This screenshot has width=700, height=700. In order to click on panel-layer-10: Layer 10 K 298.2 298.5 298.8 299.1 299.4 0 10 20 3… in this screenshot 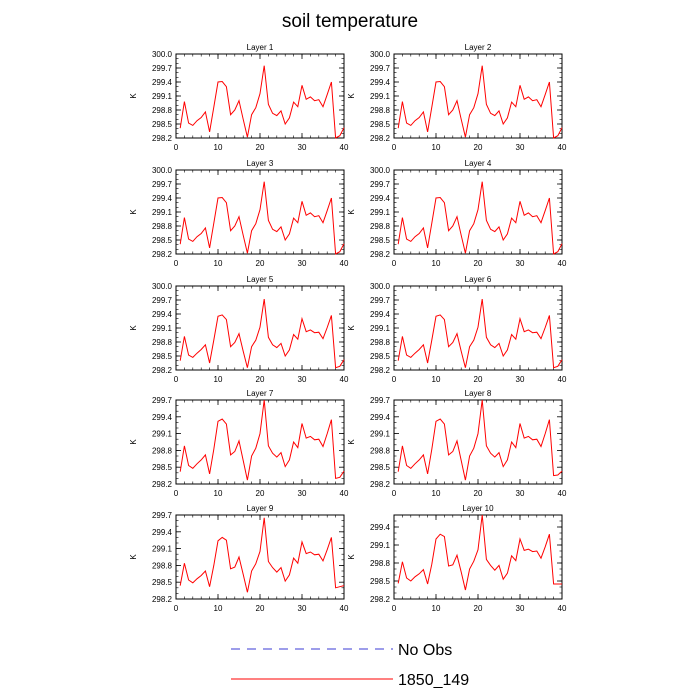, I will do `click(457, 558)`.